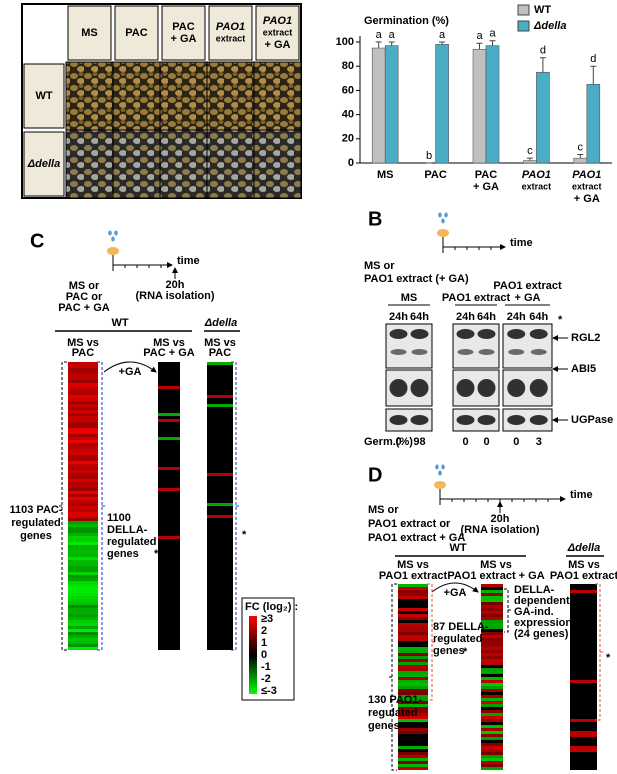  What do you see at coordinates (543, 623) in the screenshot?
I see `note: expression` at bounding box center [543, 623].